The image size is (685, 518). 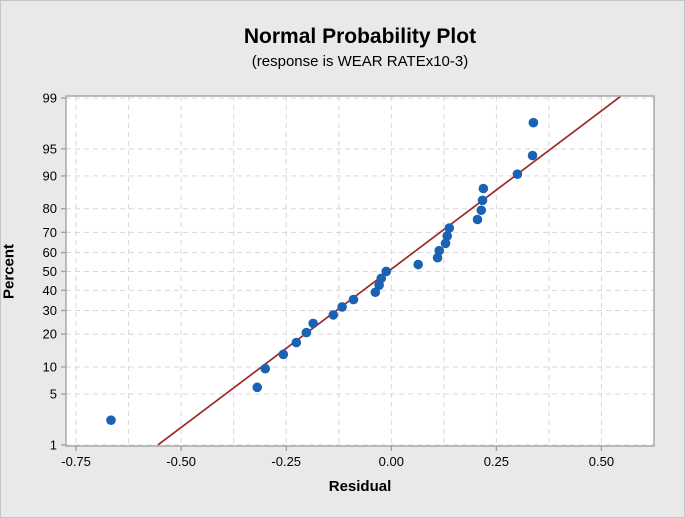 I want to click on y-tick-label: 50, so click(x=50, y=271).